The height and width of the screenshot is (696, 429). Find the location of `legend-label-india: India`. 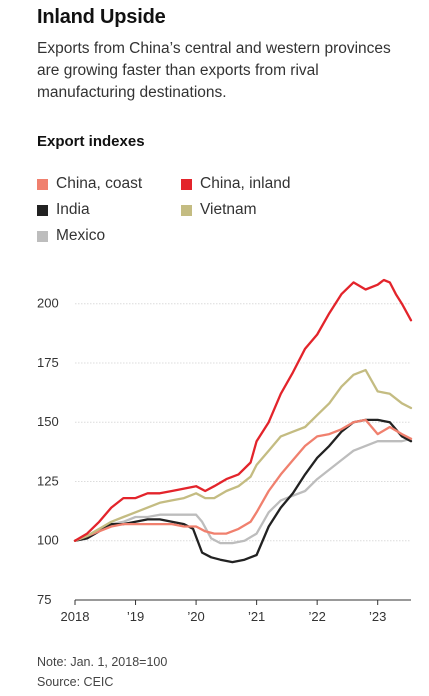

legend-label-india: India is located at coordinates (73, 209).